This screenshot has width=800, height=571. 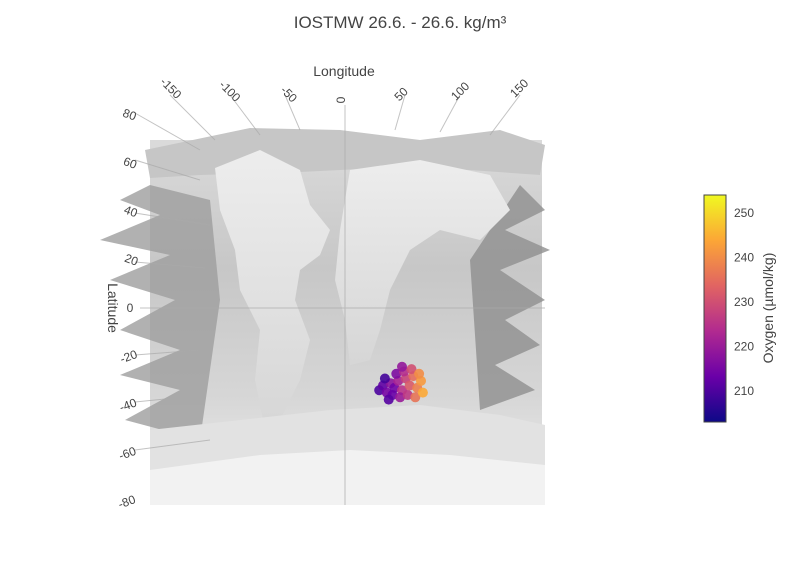 I want to click on colorbar-tick-label: 230, so click(x=744, y=302).